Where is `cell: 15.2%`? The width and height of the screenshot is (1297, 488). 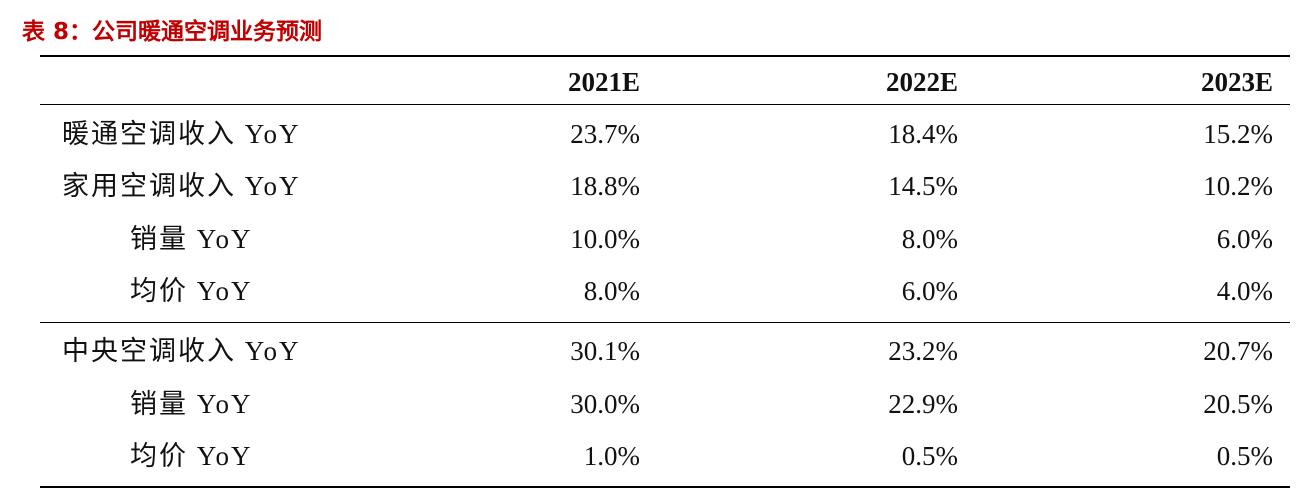 cell: 15.2% is located at coordinates (1238, 134).